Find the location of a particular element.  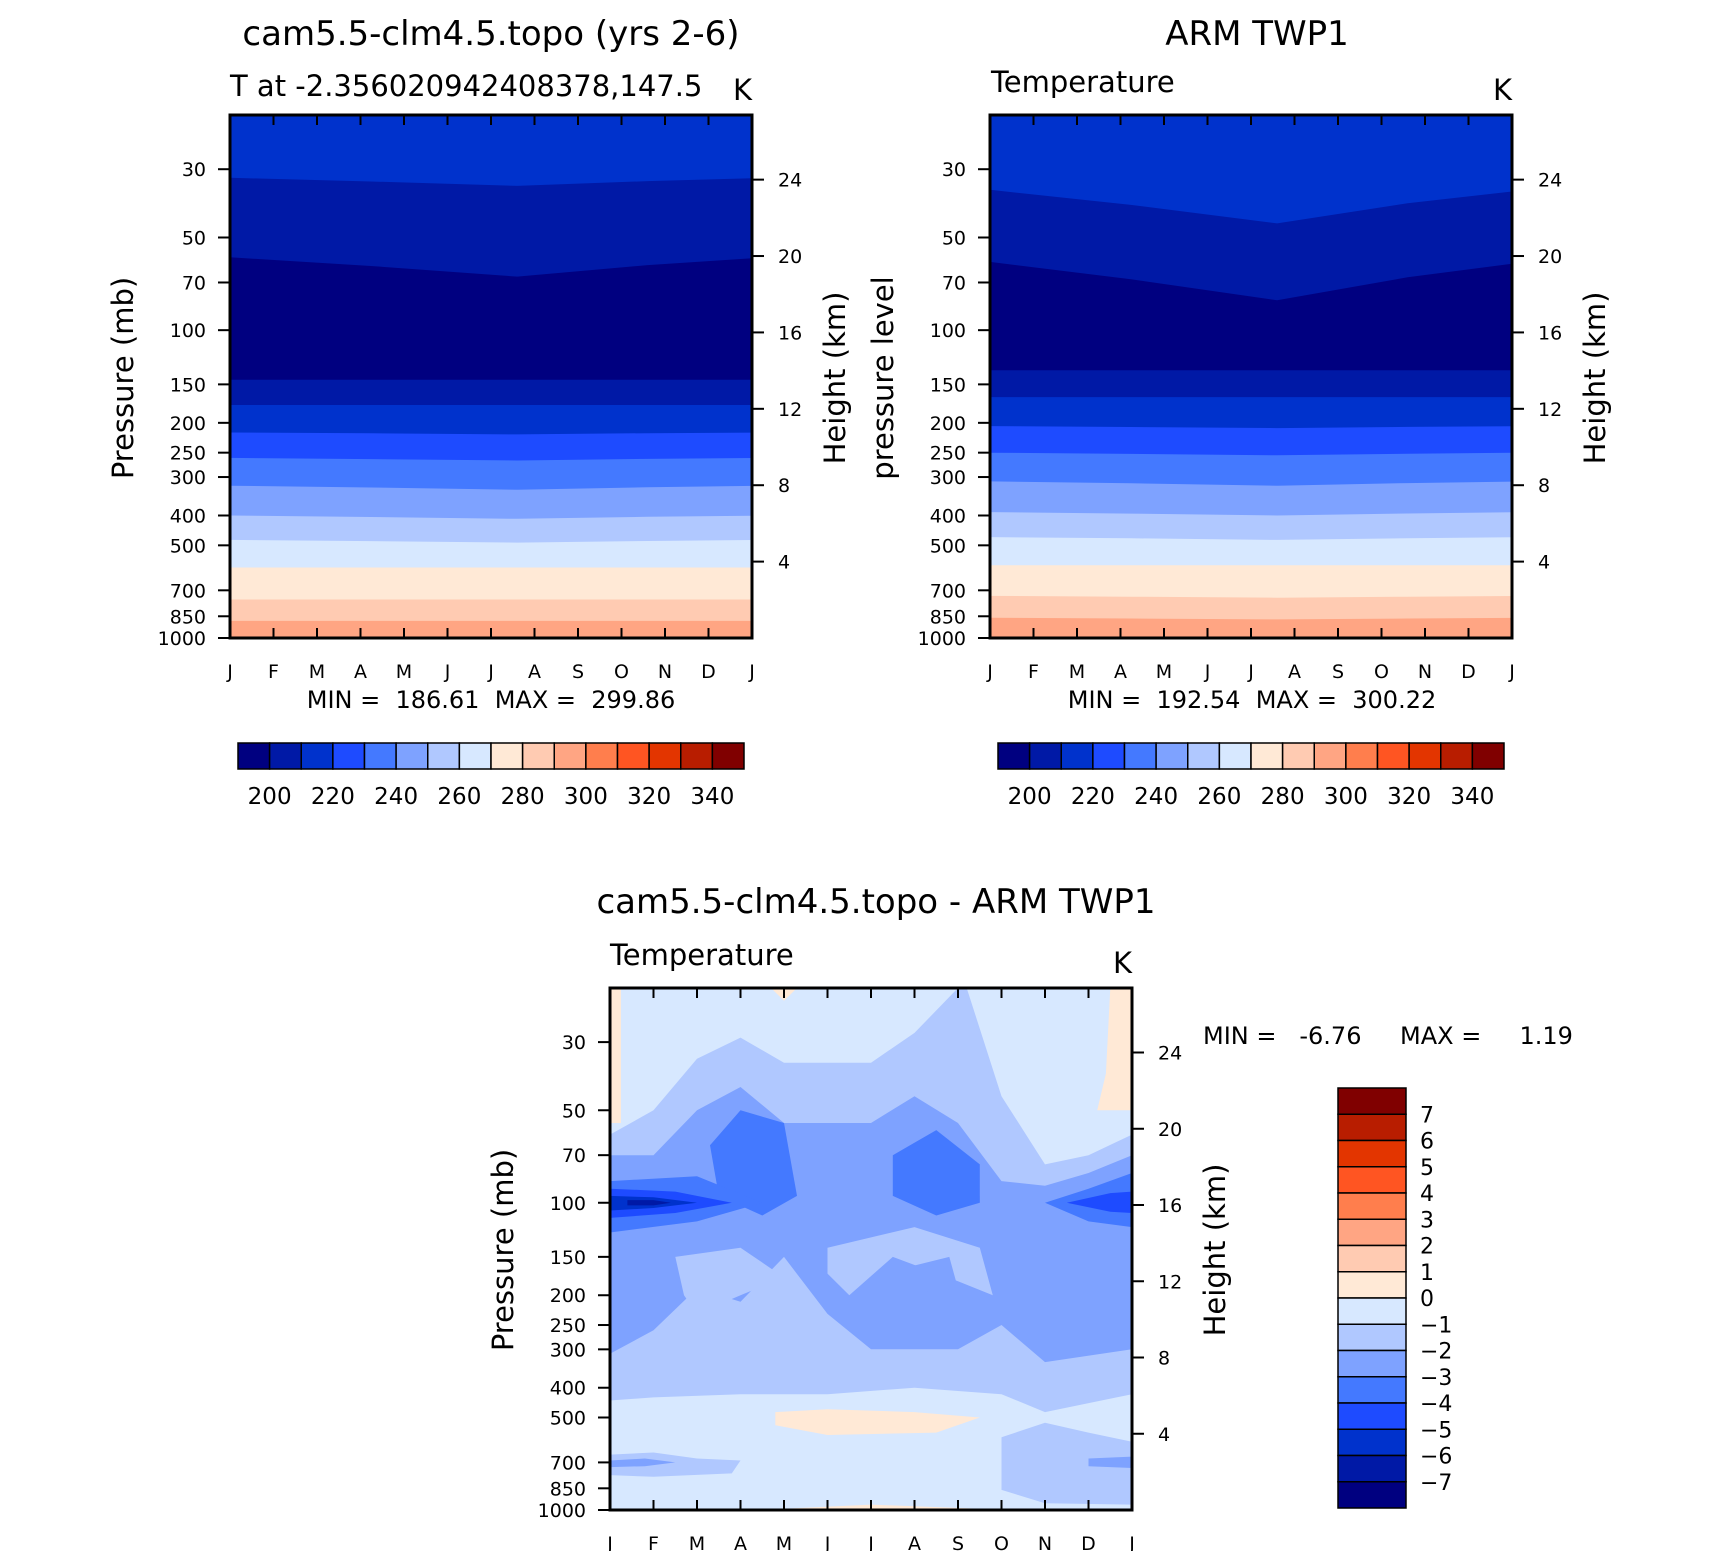

panel1-colorbar: 200 220 240 260 280 300 320 340 is located at coordinates (491, 776).